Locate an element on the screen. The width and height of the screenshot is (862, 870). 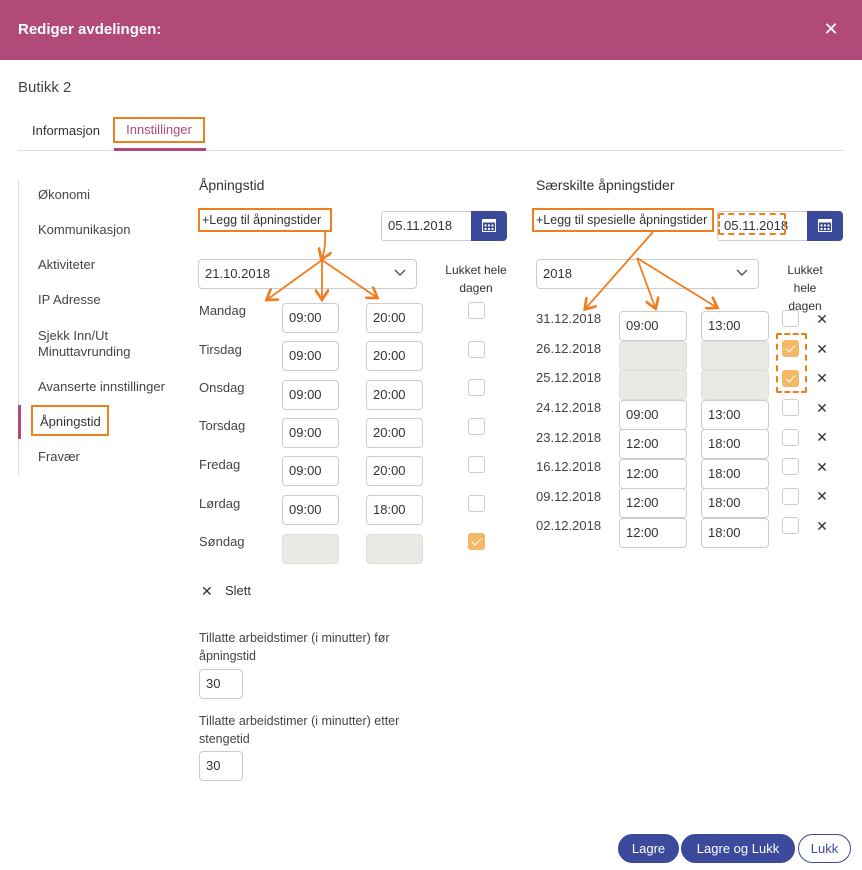
sidebar-item-aktiviteter: Aktiviteter is located at coordinates (67, 264).